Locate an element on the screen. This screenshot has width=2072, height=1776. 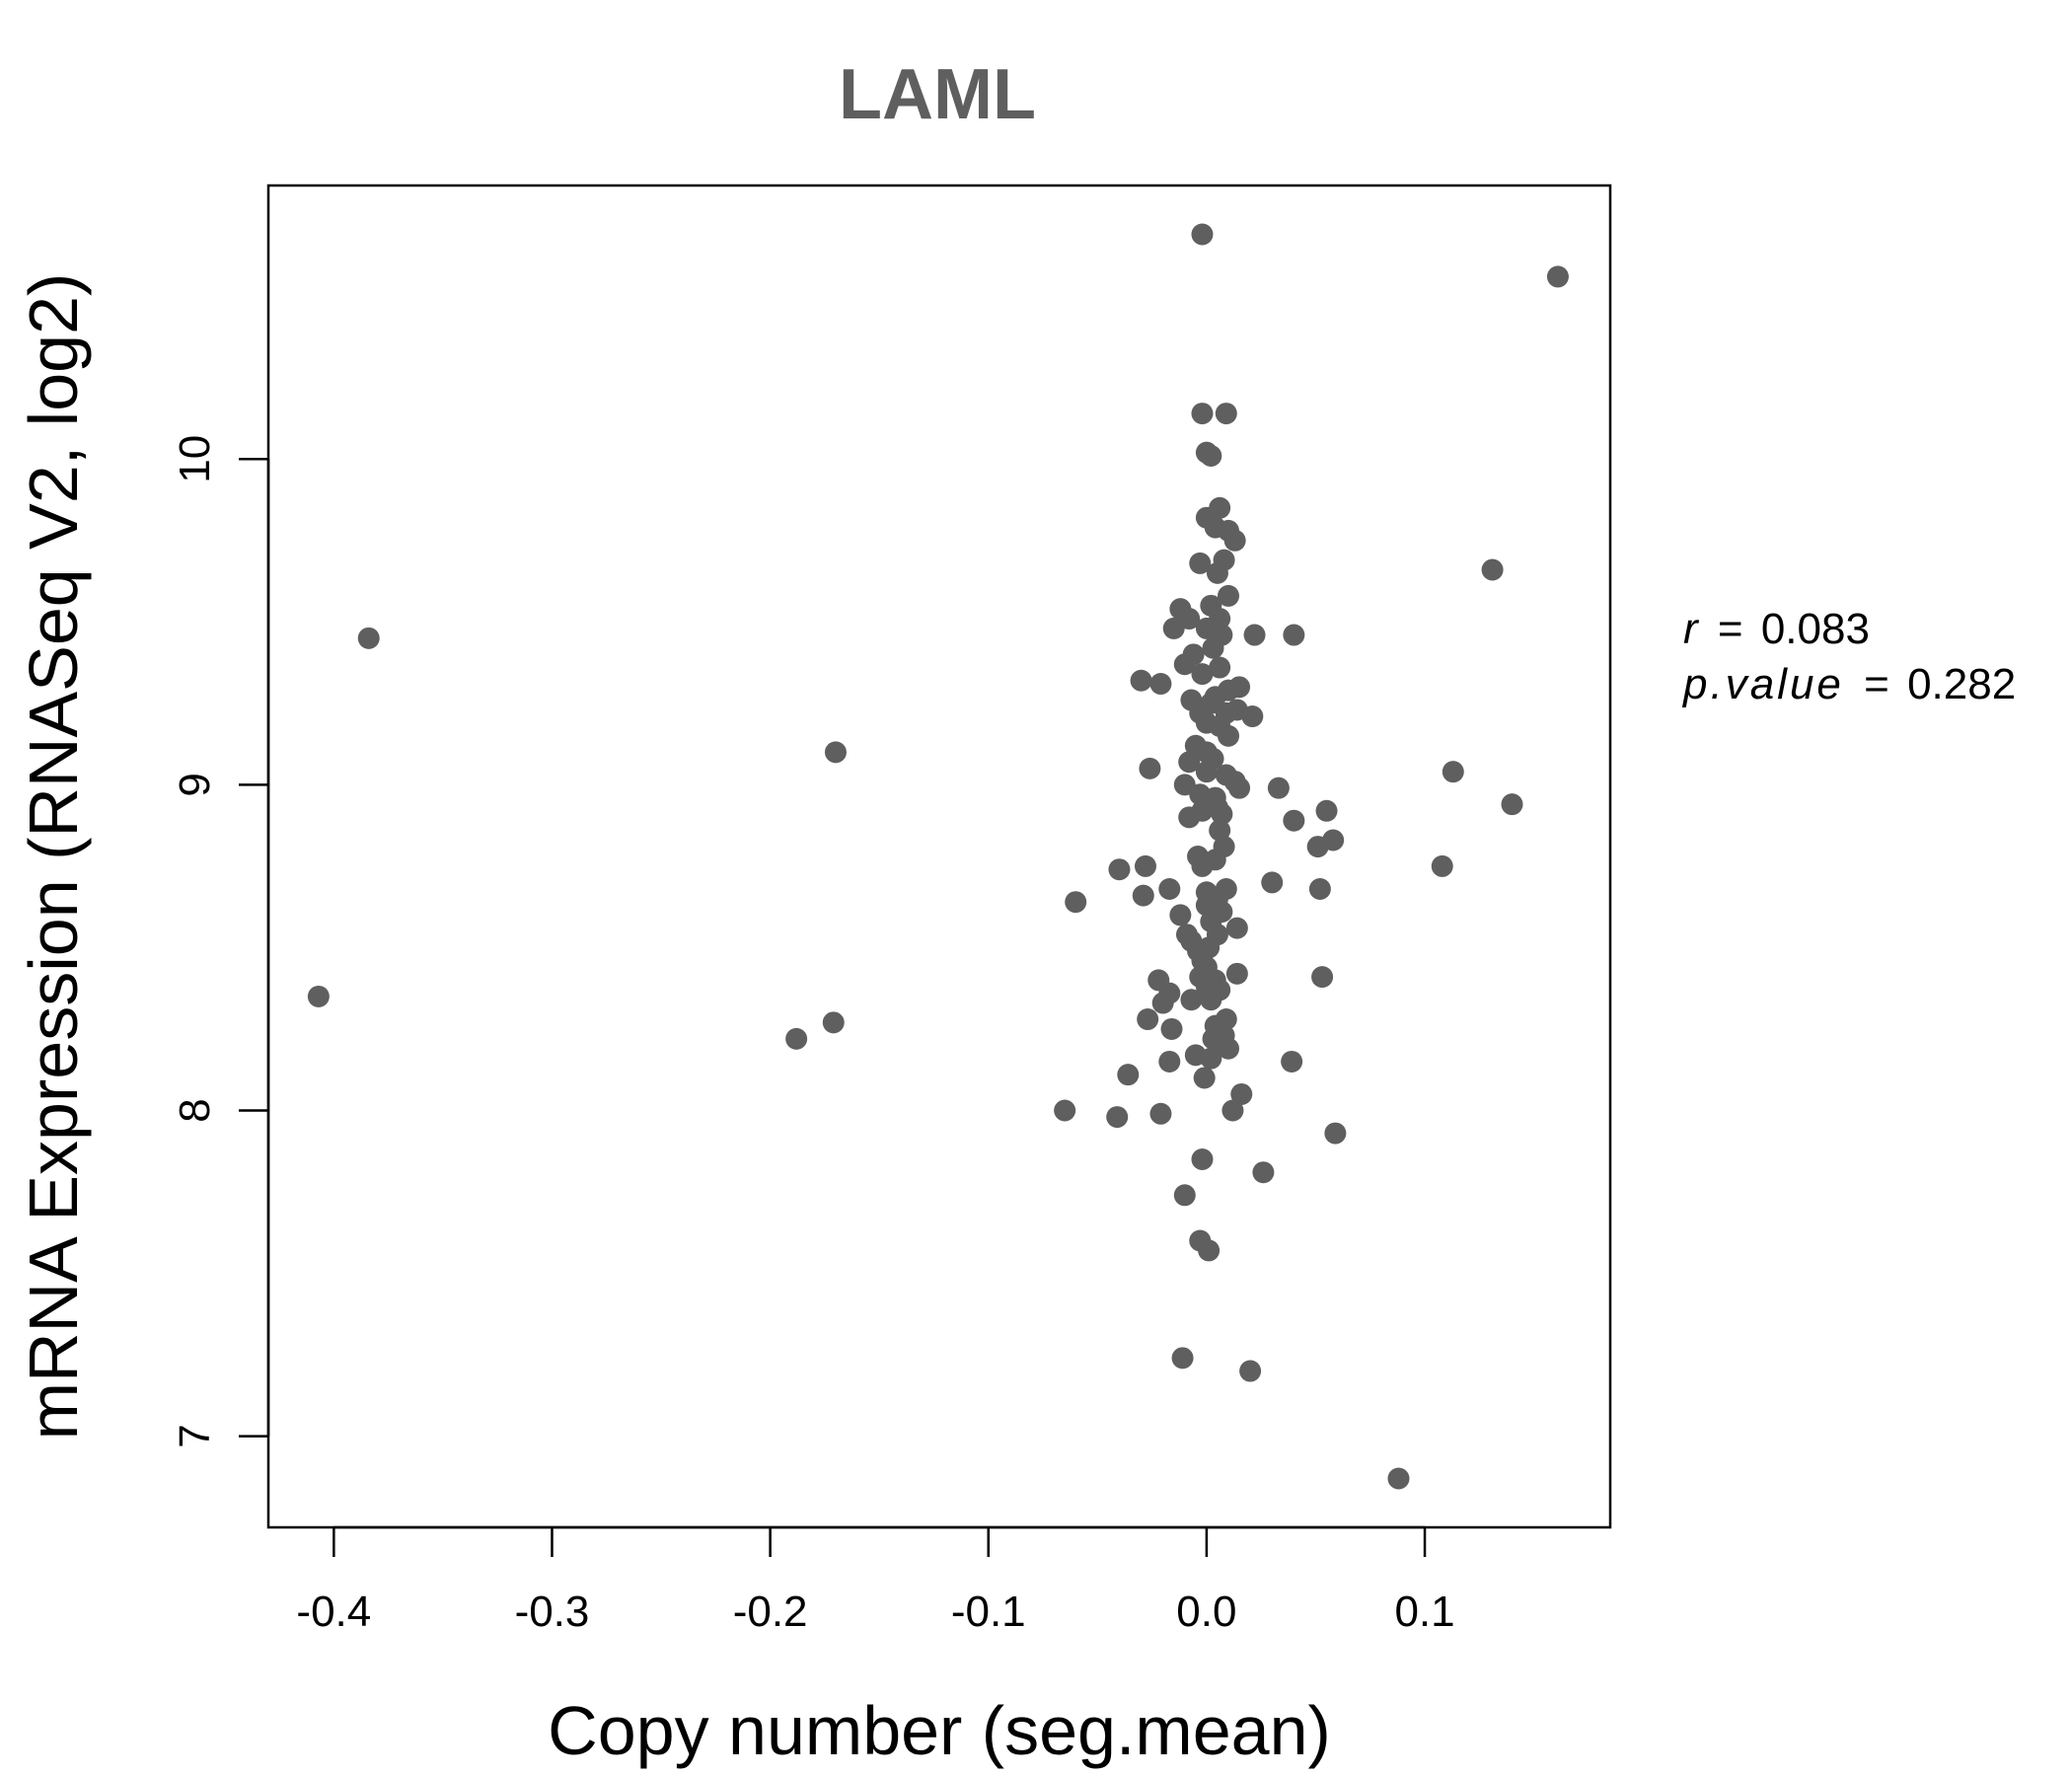
r-equals: = is located at coordinates (1731, 629).